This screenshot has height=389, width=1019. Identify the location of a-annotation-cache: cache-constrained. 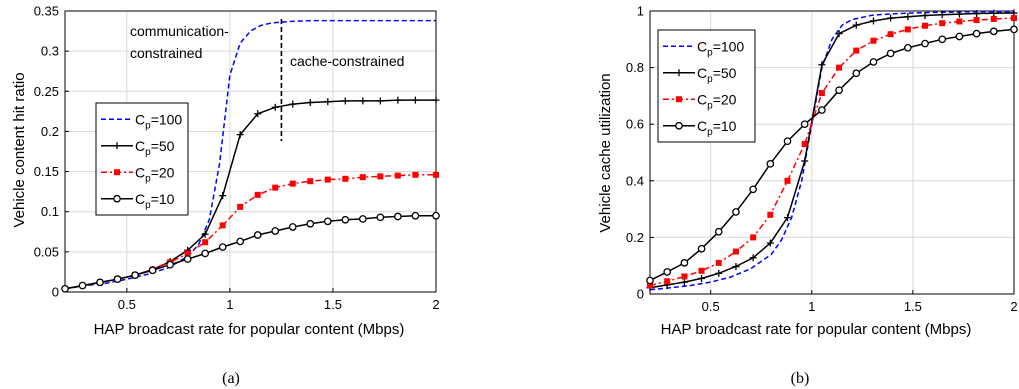
(347, 61).